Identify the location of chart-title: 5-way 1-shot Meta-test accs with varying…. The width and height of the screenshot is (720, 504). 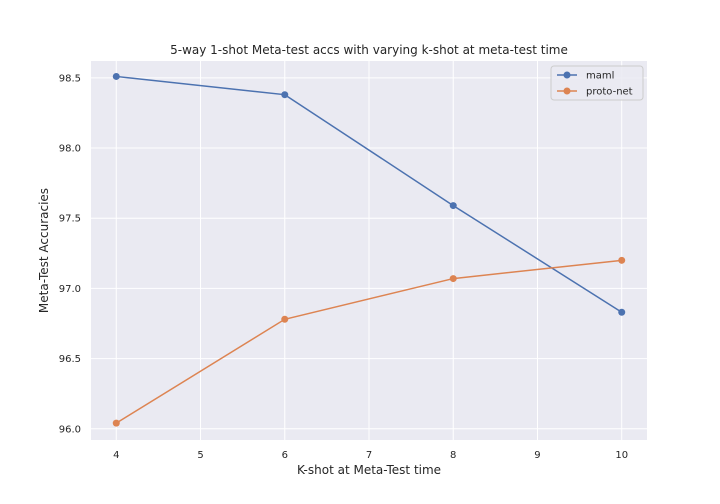
(369, 50).